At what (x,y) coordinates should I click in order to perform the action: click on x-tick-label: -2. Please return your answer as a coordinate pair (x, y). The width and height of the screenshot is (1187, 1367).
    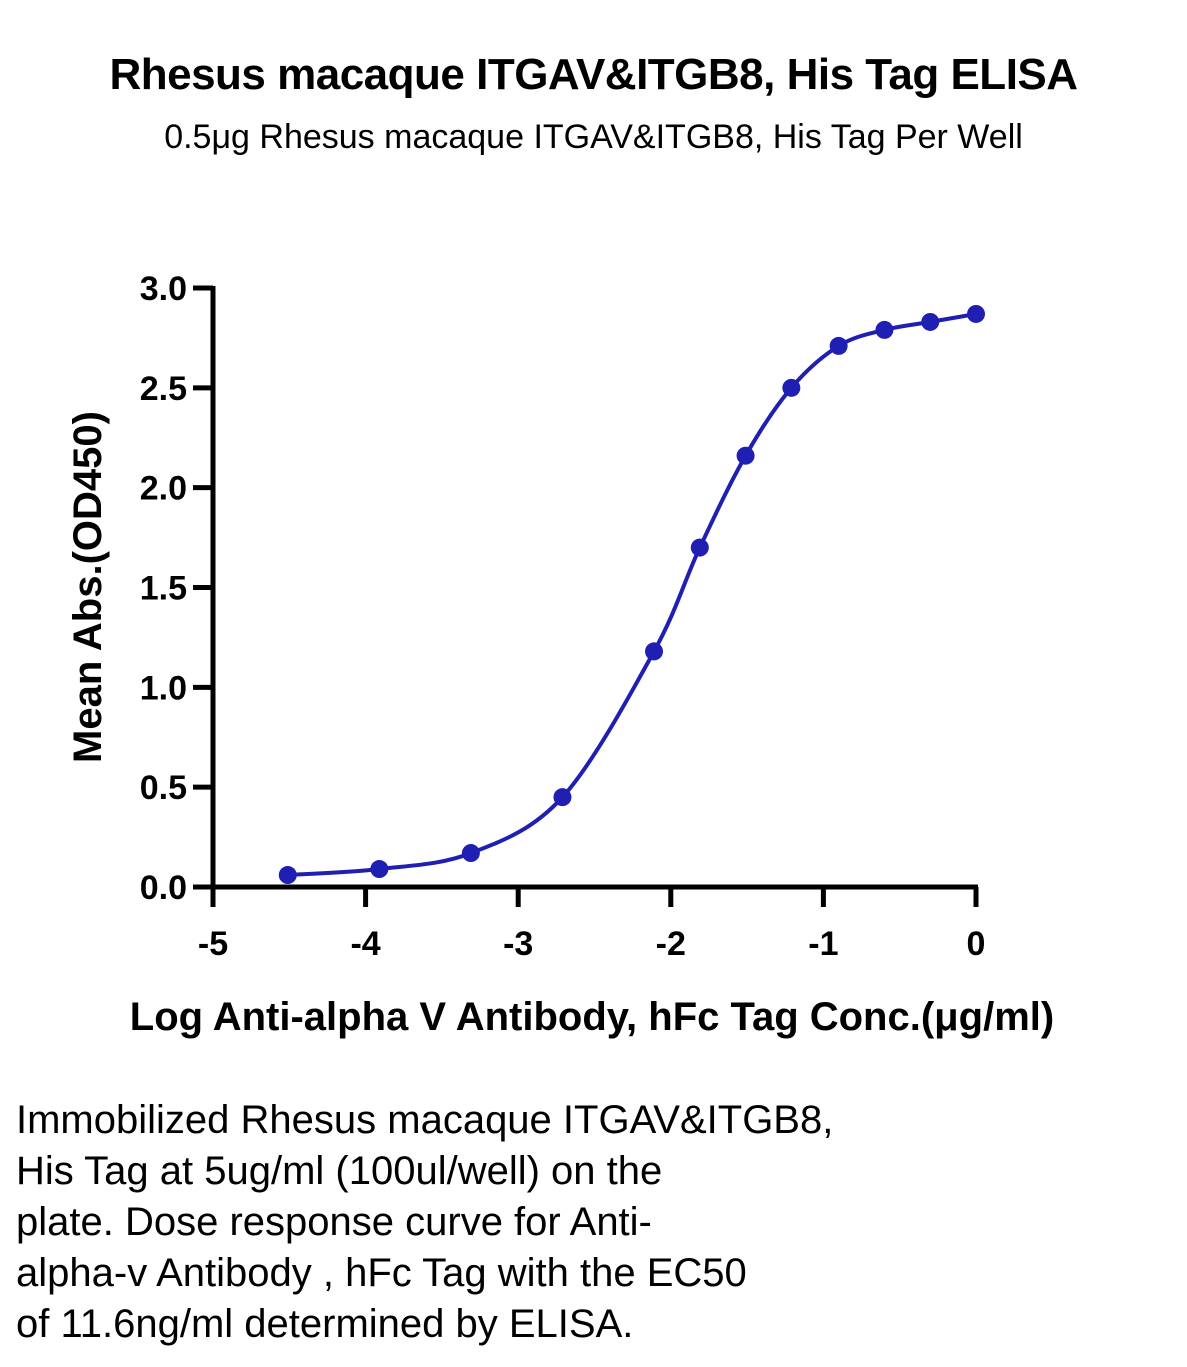
    Looking at the image, I should click on (671, 944).